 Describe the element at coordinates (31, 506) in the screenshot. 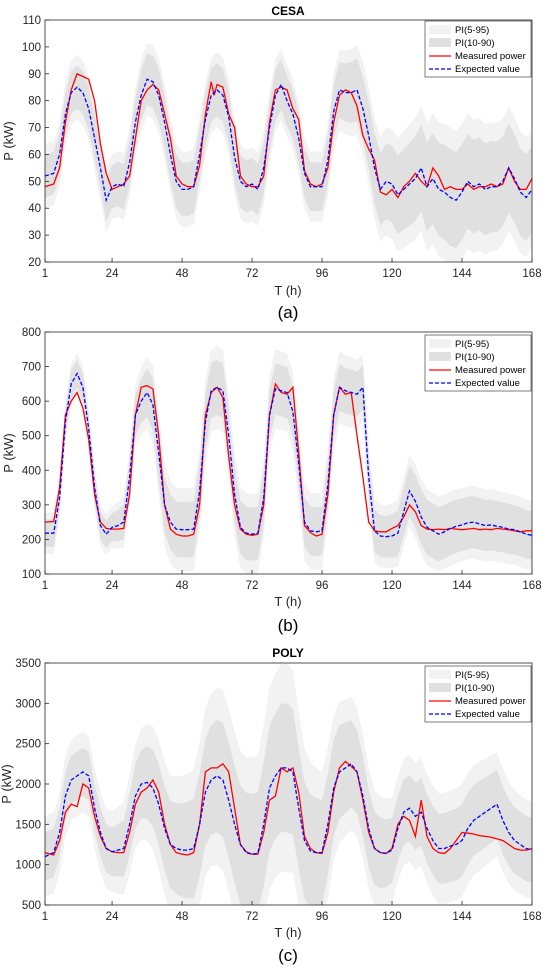

I see `y-tick-label: 300` at that location.